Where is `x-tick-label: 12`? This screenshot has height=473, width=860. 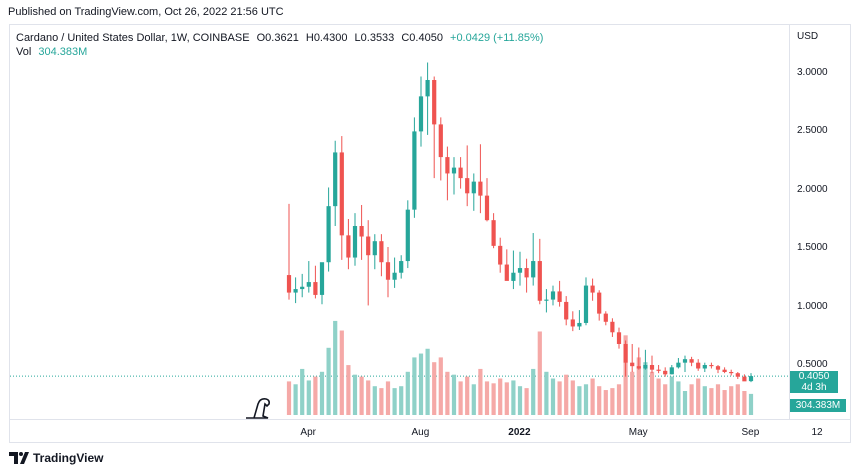
x-tick-label: 12 is located at coordinates (817, 432).